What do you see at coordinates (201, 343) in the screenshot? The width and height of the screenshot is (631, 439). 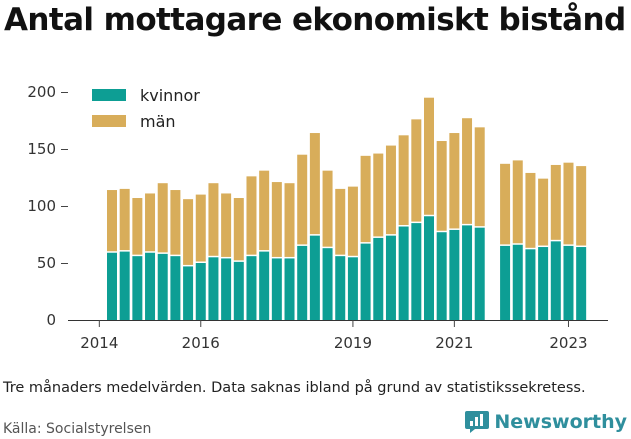 I see `x-tick-label: 2016` at bounding box center [201, 343].